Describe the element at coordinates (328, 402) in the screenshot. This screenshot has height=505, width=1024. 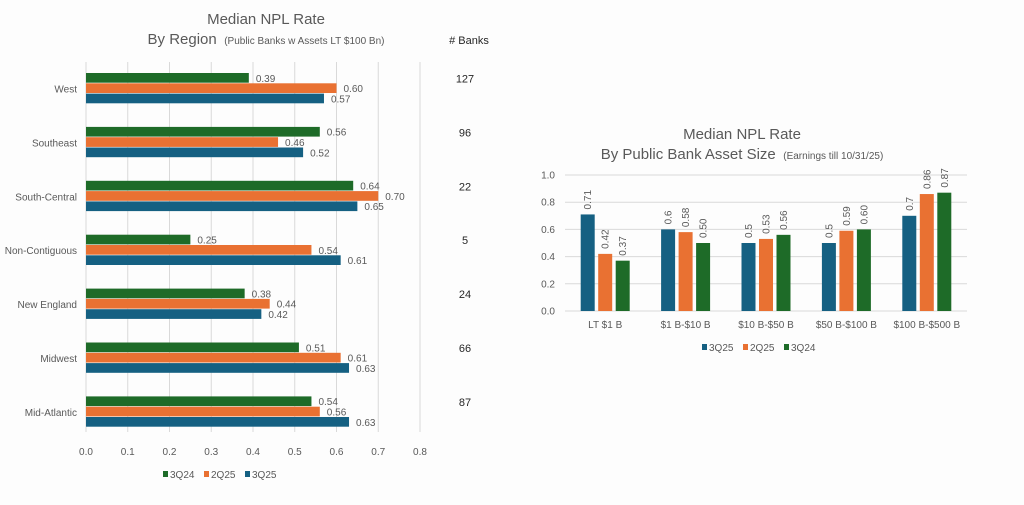
I see `data-label: 0.54` at that location.